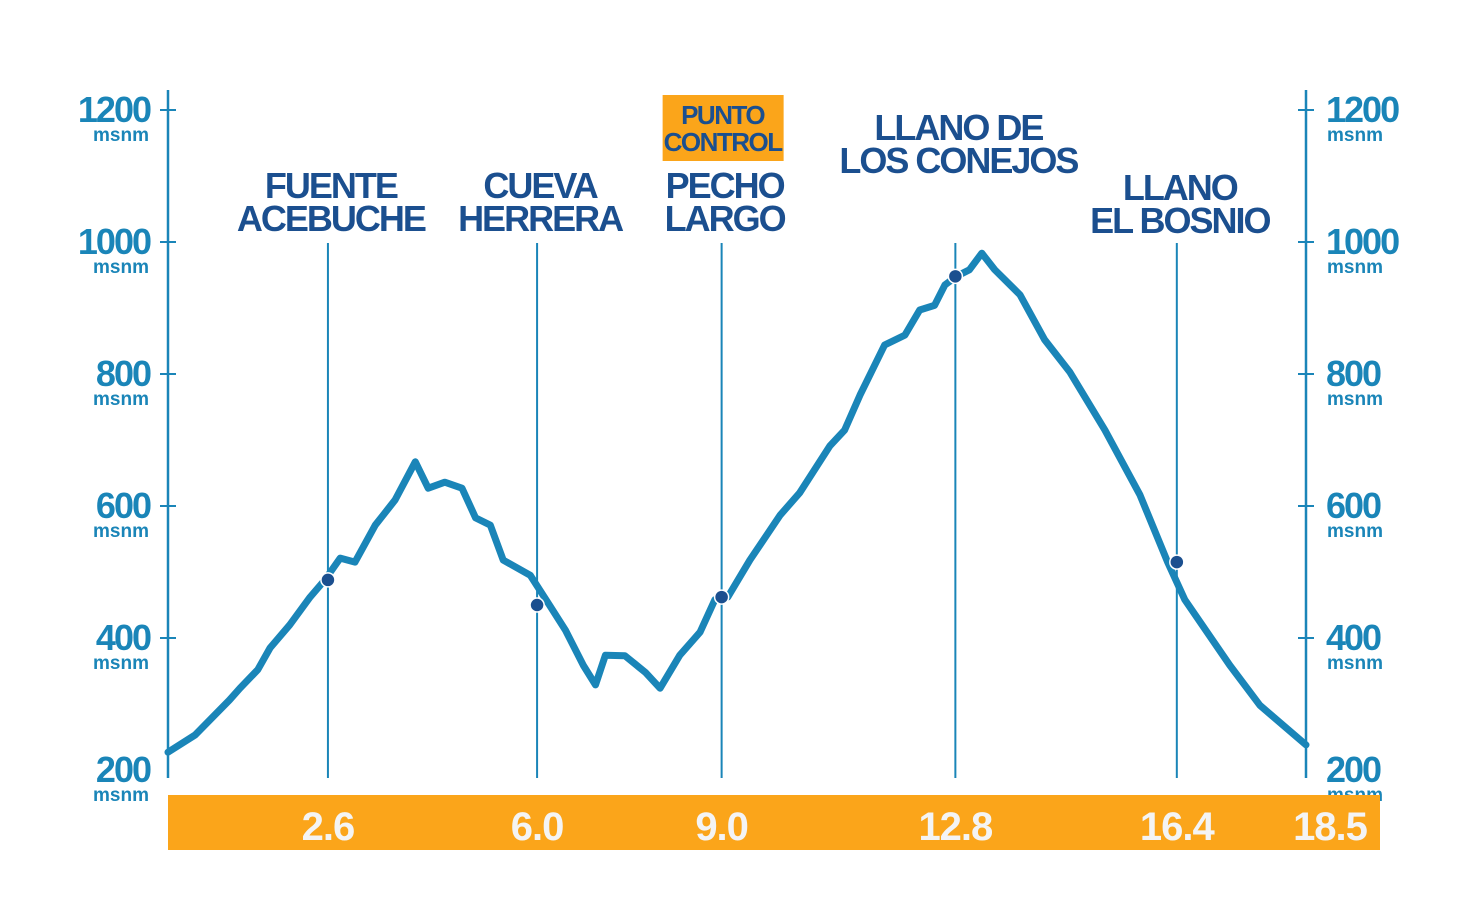 Image resolution: width=1482 pixels, height=911 pixels. I want to click on left-y-tick-label: 600, so click(123, 505).